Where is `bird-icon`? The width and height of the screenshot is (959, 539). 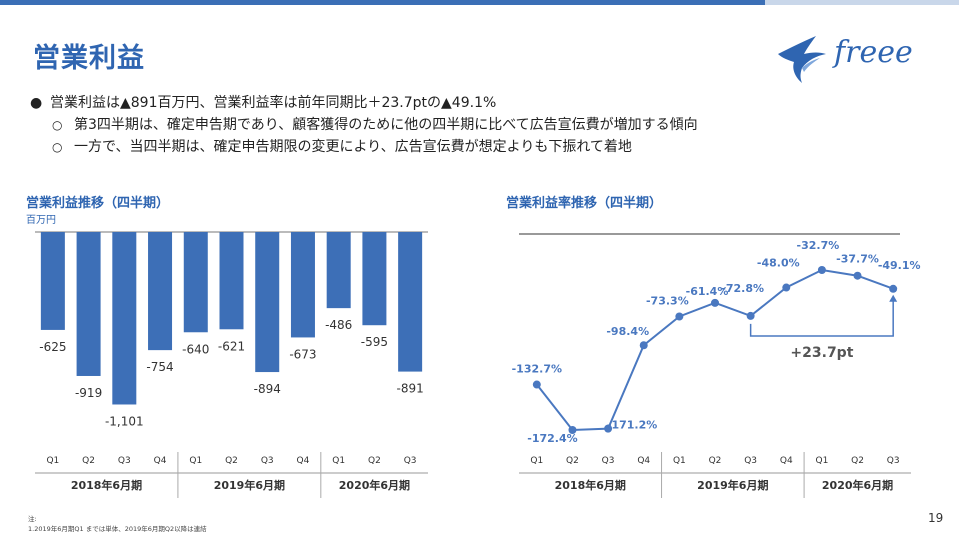 bird-icon is located at coordinates (802, 59).